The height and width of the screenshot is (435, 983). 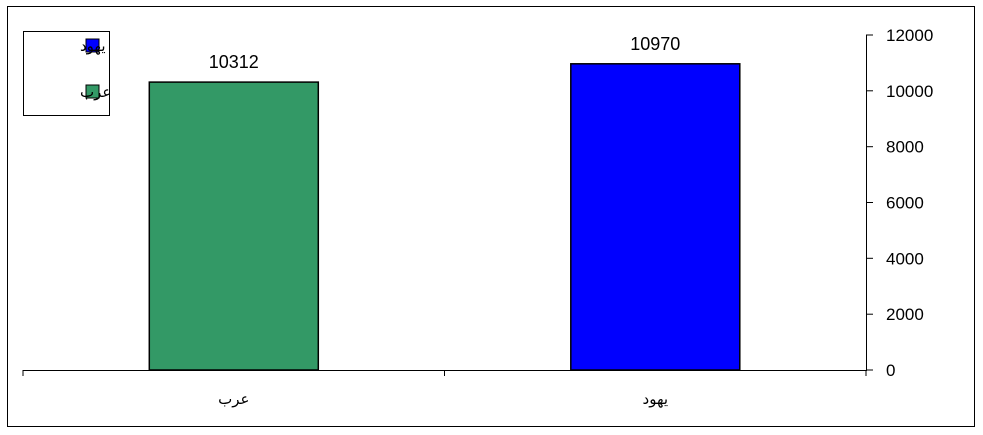 What do you see at coordinates (909, 91) in the screenshot?
I see `y-tick-label-5: 10000` at bounding box center [909, 91].